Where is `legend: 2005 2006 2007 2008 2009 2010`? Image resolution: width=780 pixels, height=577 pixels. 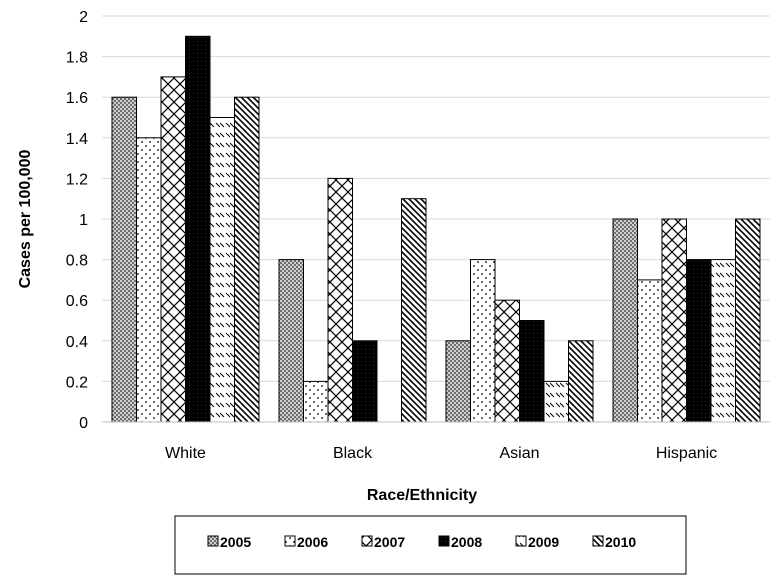 legend: 2005 2006 2007 2008 2009 2010 is located at coordinates (430, 545).